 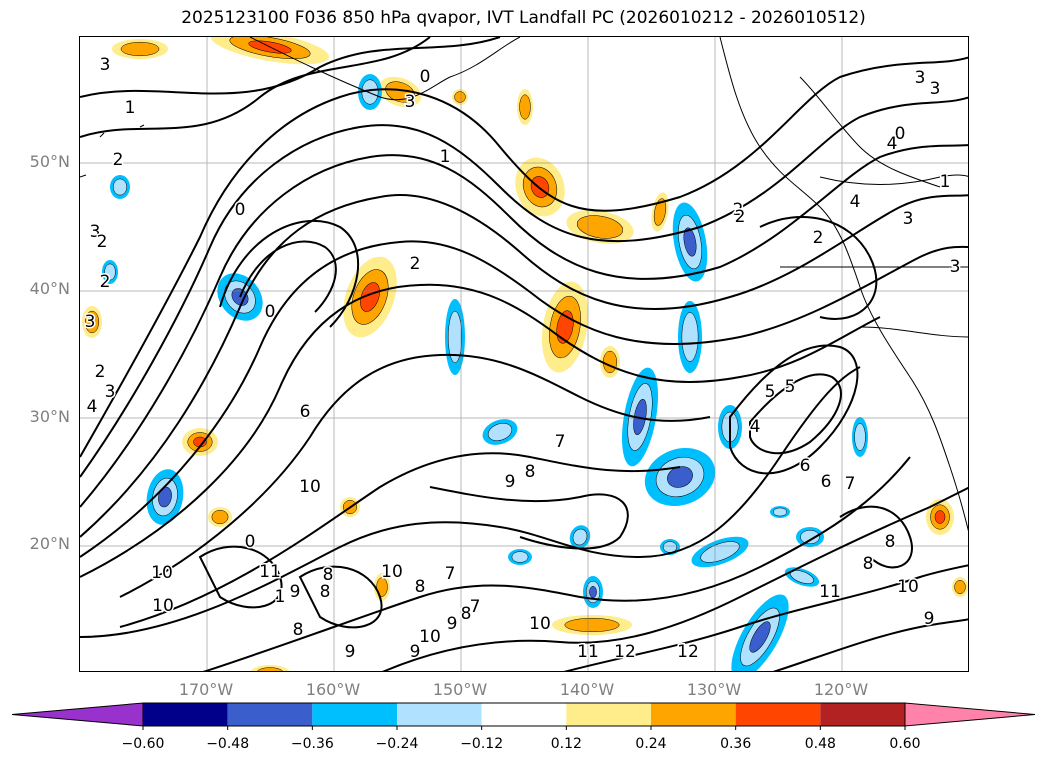 I want to click on colorbar-tick-label: −0.36, so click(x=312, y=744).